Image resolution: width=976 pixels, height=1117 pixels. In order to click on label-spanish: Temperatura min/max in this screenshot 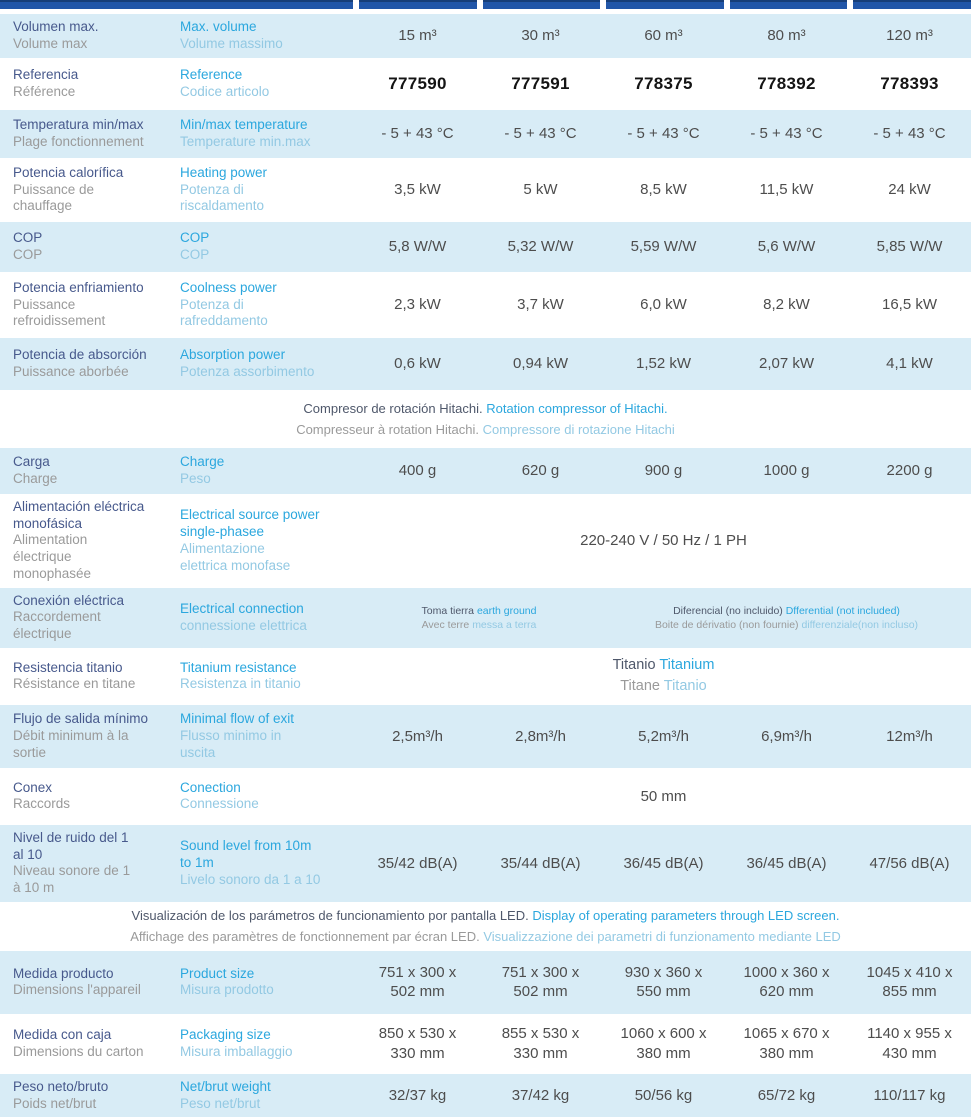, I will do `click(78, 125)`.